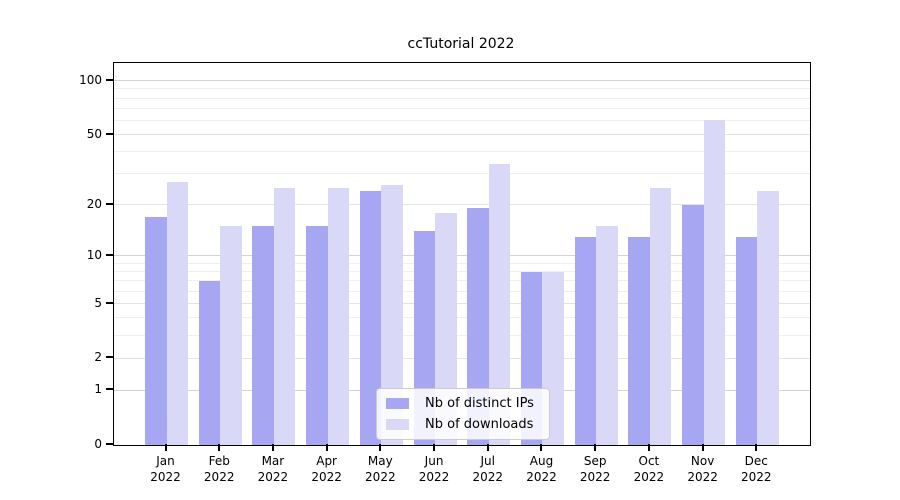 The height and width of the screenshot is (500, 900). Describe the element at coordinates (461, 44) in the screenshot. I see `chart-title: ccTutorial 2022` at that location.